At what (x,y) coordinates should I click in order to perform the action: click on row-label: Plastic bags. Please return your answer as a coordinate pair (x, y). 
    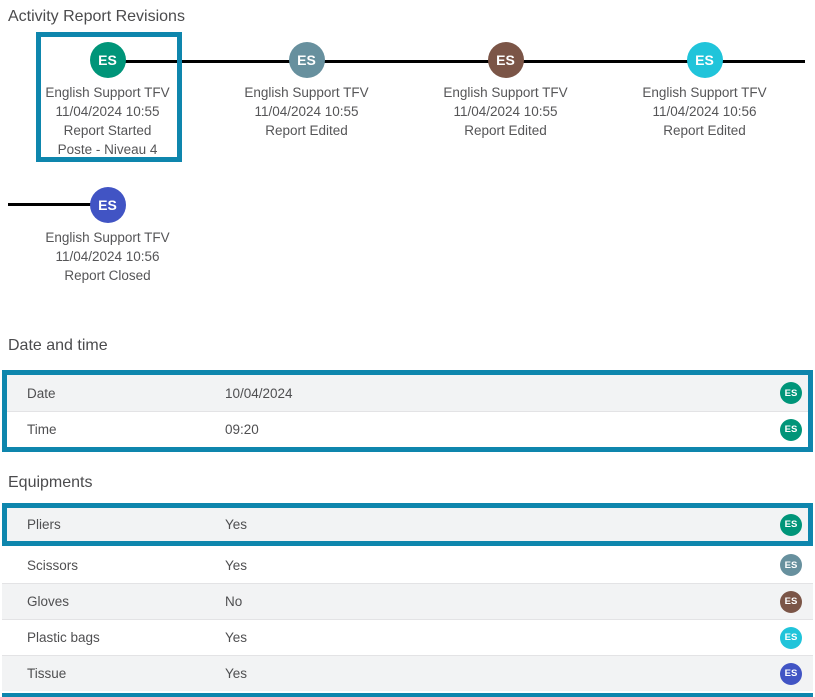
    Looking at the image, I should click on (63, 637).